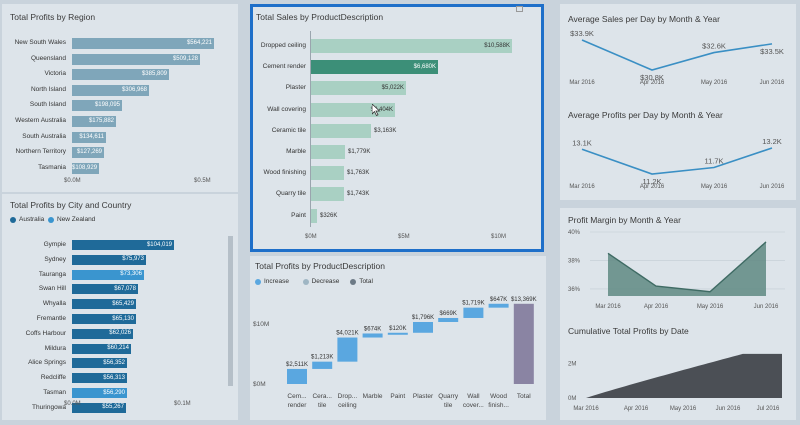 This screenshot has height=425, width=800. I want to click on margin-title: Profit Margin by Month & Year, so click(624, 220).